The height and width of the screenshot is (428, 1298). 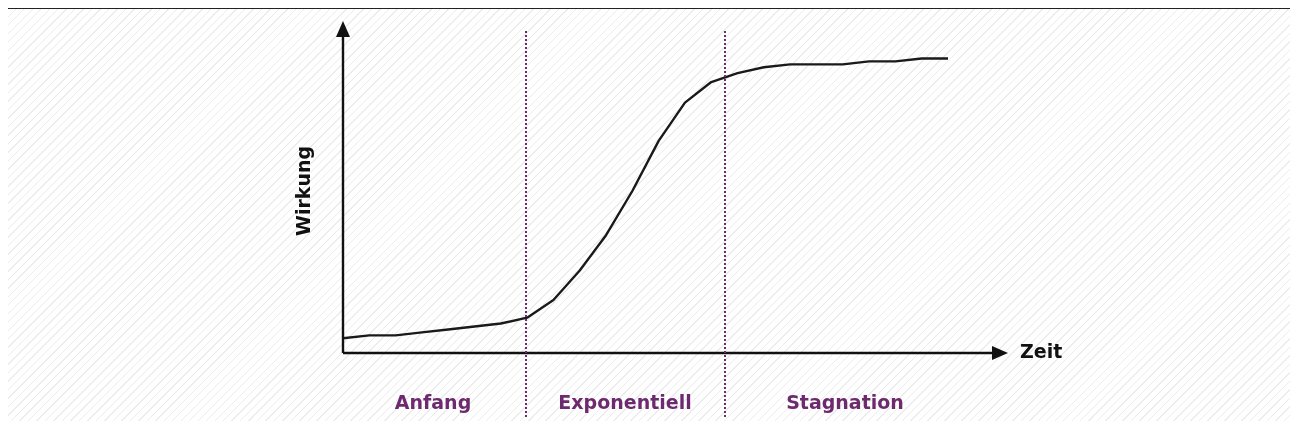 I want to click on text: Anfang, so click(x=433, y=401).